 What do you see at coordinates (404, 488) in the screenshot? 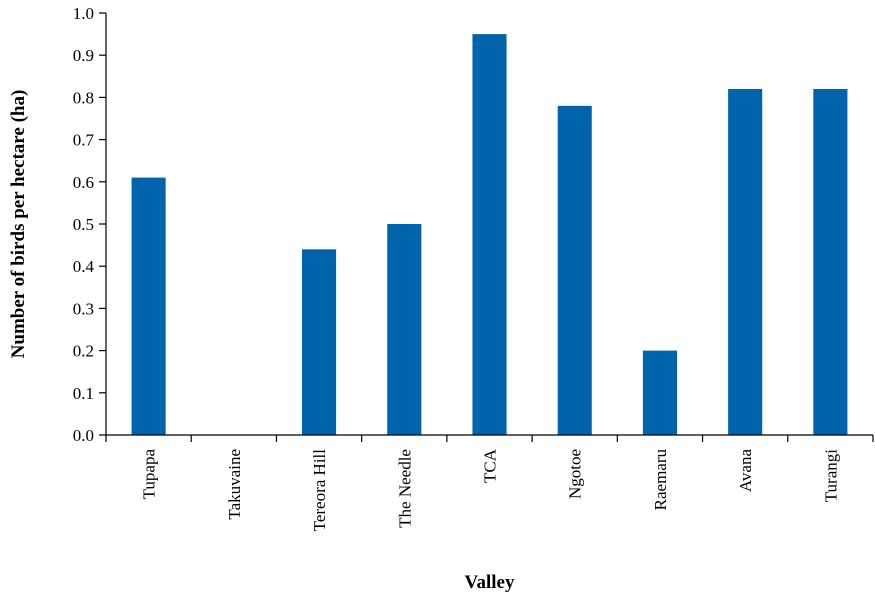
I see `x-tick-label: The Needle` at bounding box center [404, 488].